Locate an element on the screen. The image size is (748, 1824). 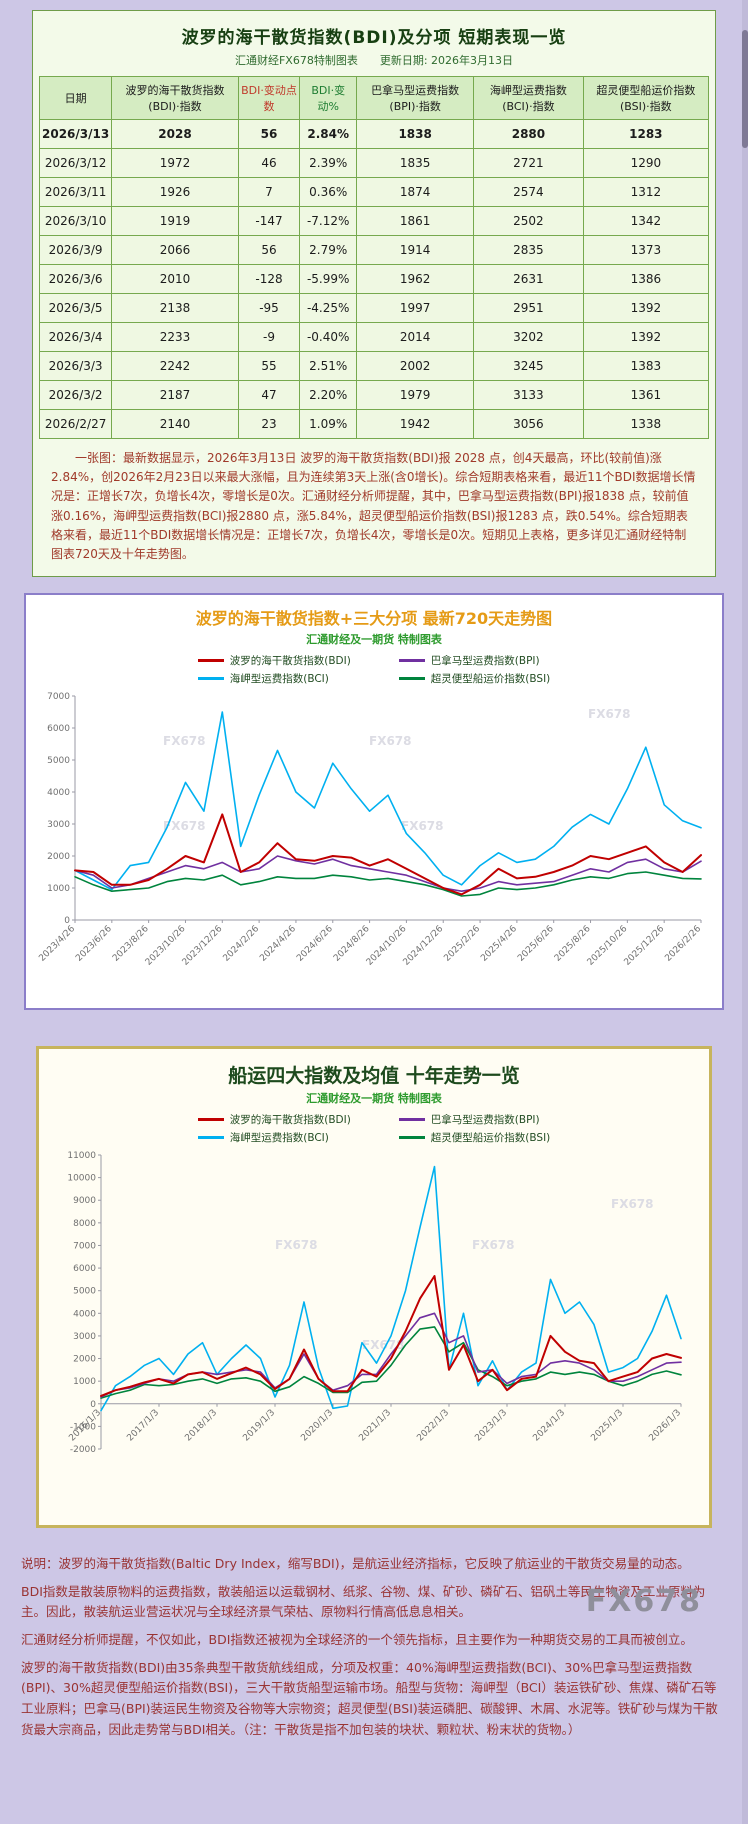
table-cell: 1383 is located at coordinates (646, 366).